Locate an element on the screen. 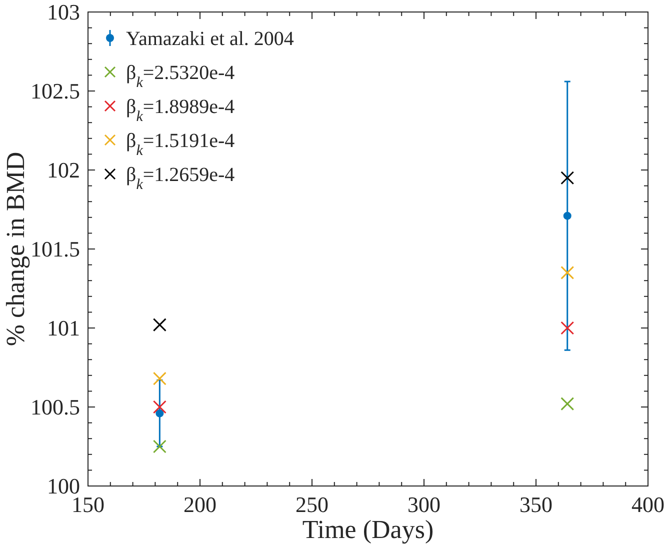 Image resolution: width=669 pixels, height=550 pixels. y-tick-label: 101.5 is located at coordinates (55, 249).